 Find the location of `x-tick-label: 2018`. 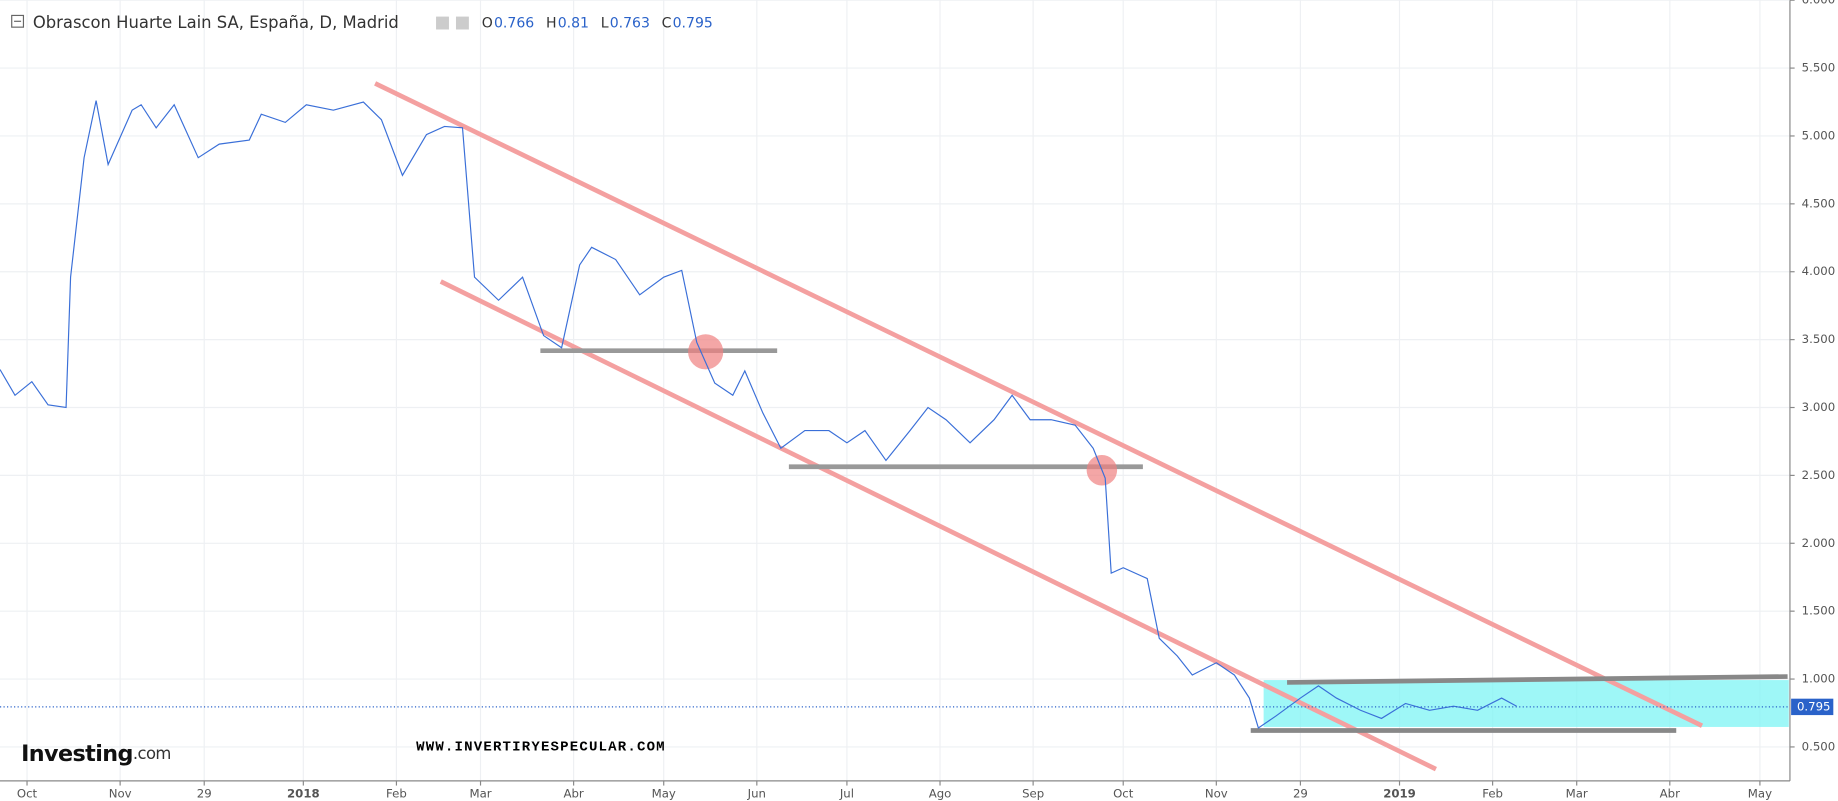

x-tick-label: 2018 is located at coordinates (303, 793).